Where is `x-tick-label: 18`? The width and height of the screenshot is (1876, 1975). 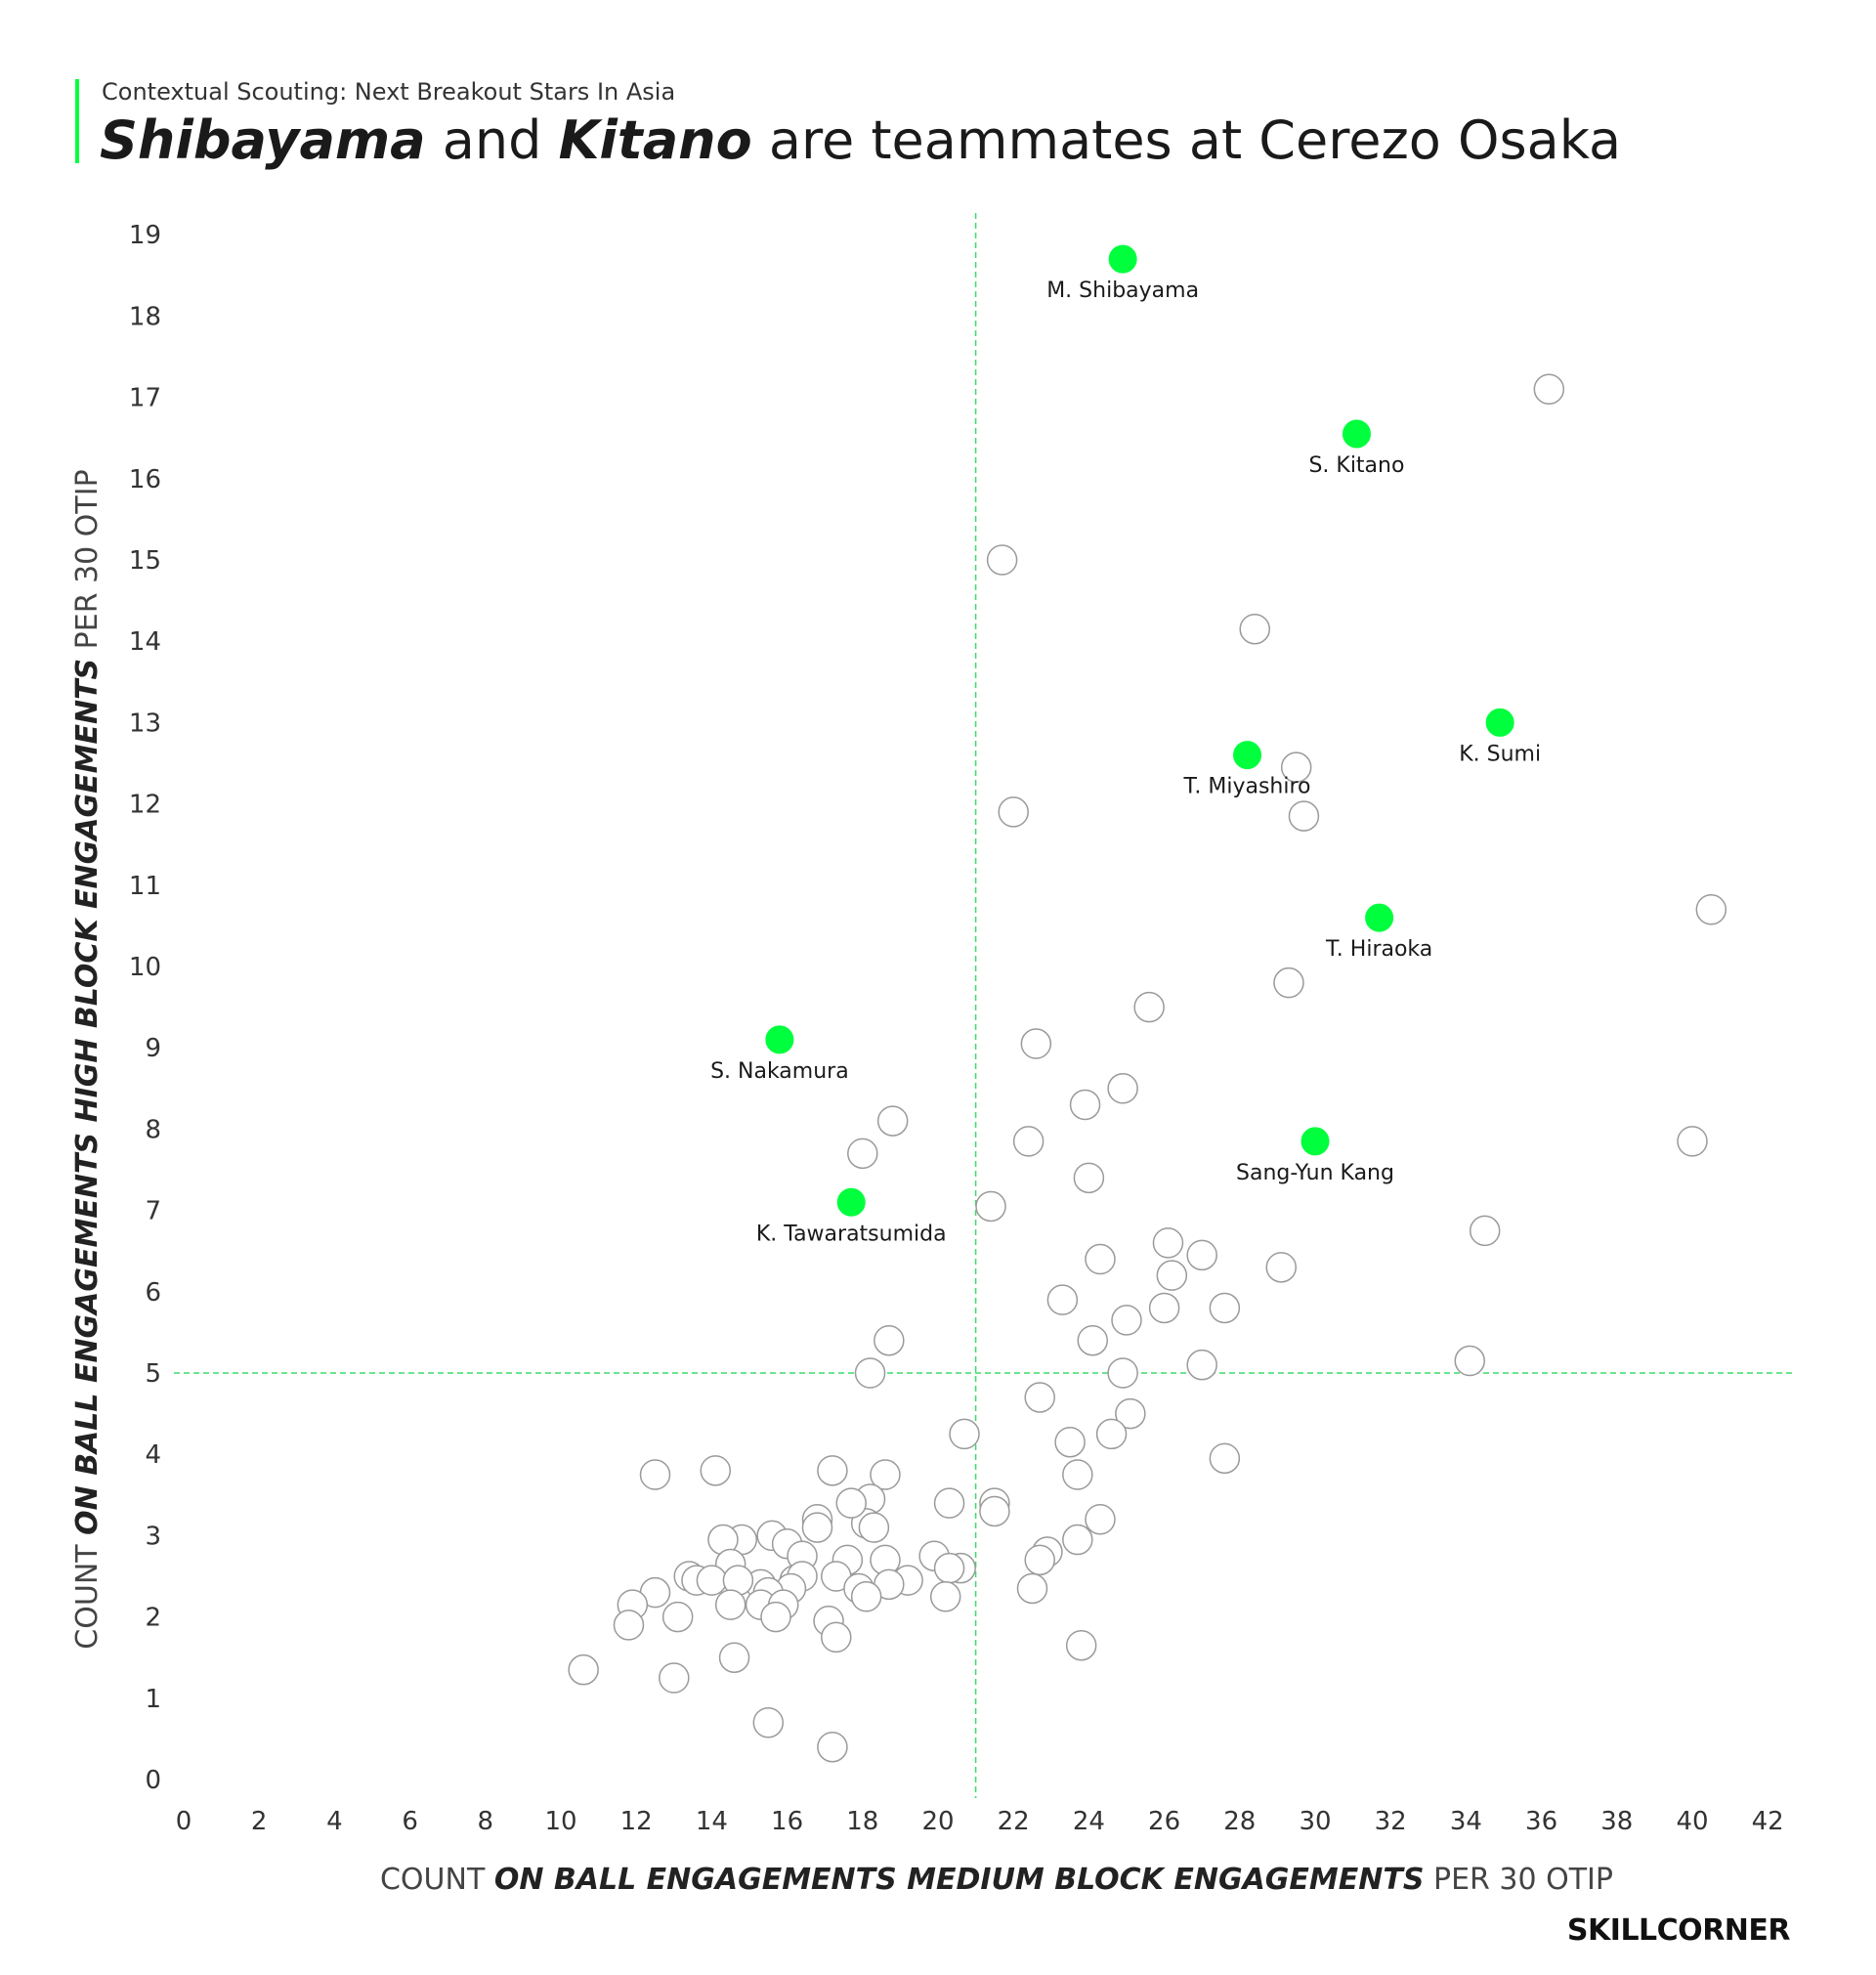
x-tick-label: 18 is located at coordinates (862, 1822).